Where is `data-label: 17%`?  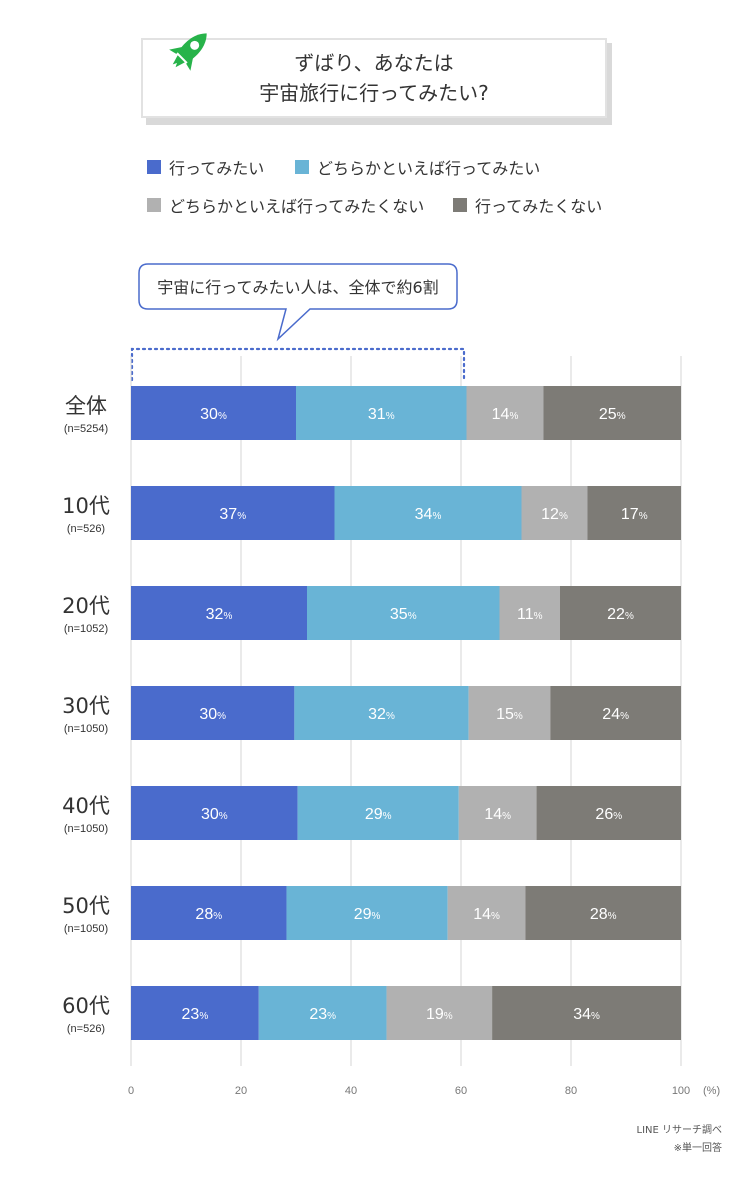 data-label: 17% is located at coordinates (634, 514).